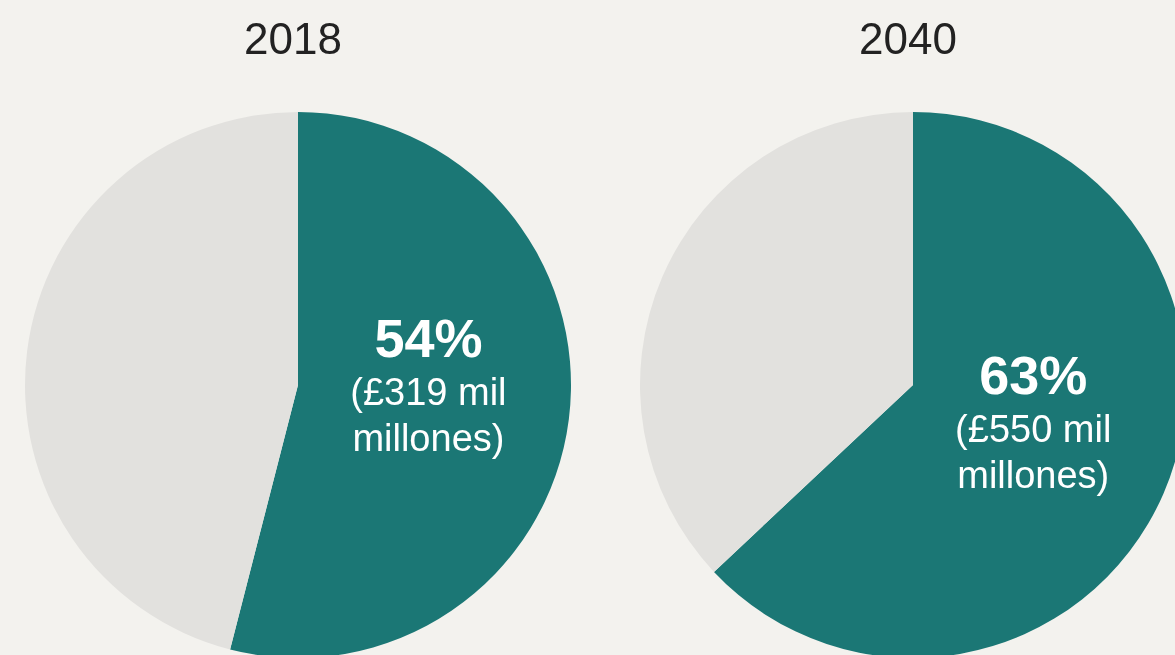 The image size is (1175, 655). Describe the element at coordinates (428, 416) in the screenshot. I see `text: (£319 mil millones)` at that location.